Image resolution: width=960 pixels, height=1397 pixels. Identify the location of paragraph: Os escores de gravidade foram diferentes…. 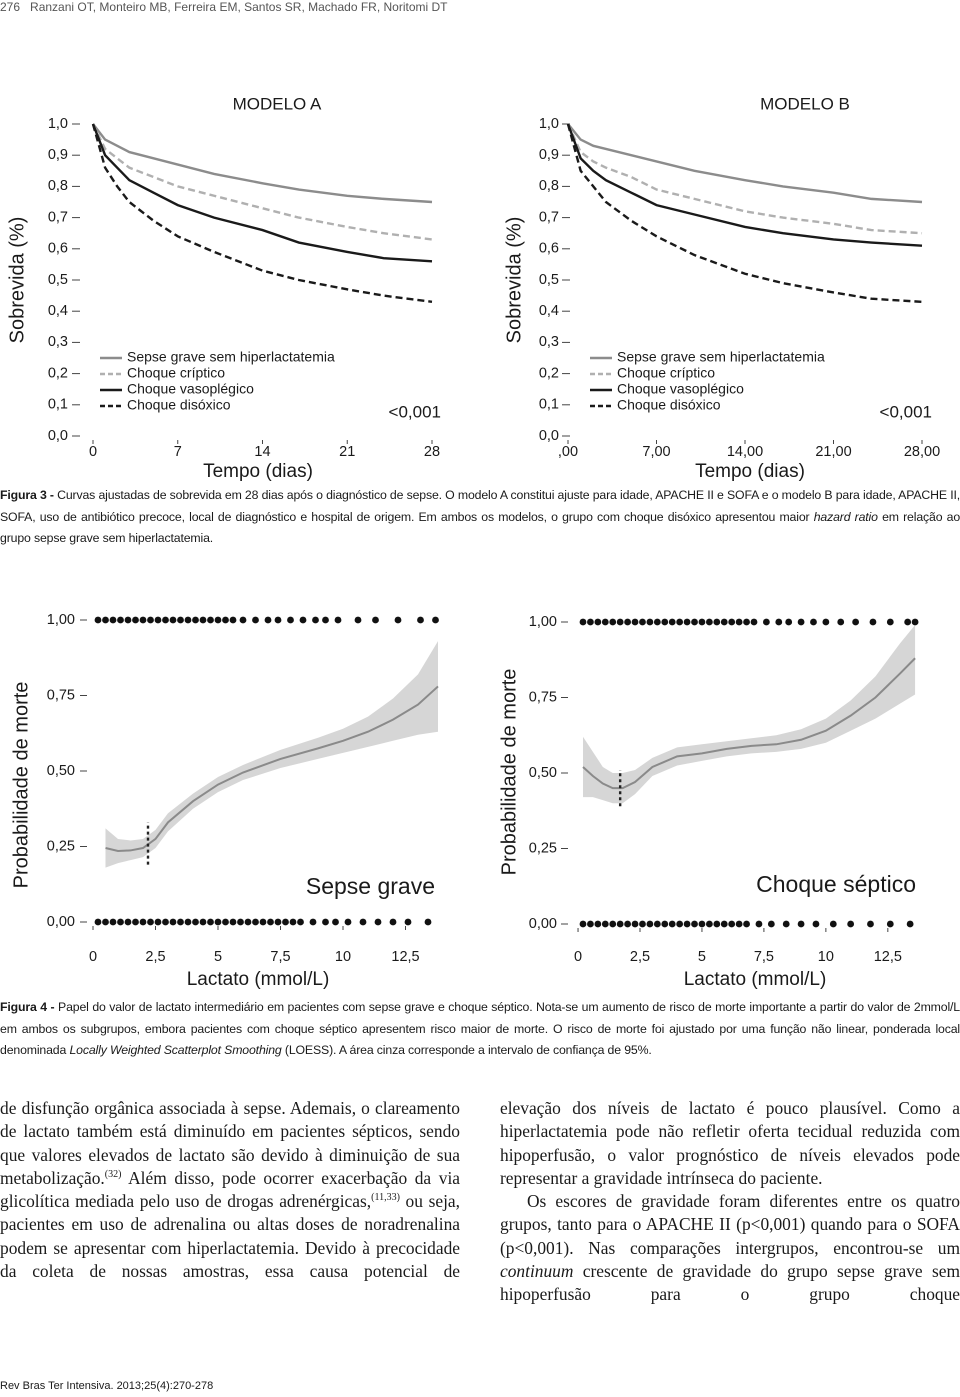
(730, 1248).